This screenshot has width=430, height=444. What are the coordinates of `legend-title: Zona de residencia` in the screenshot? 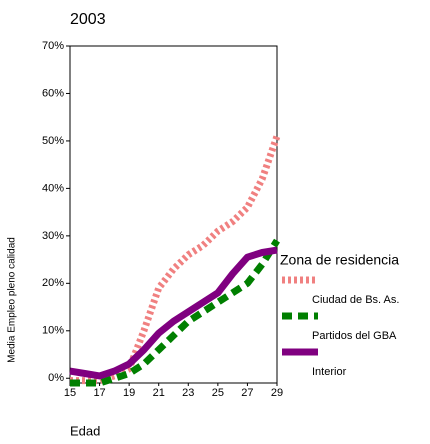 It's located at (339, 260).